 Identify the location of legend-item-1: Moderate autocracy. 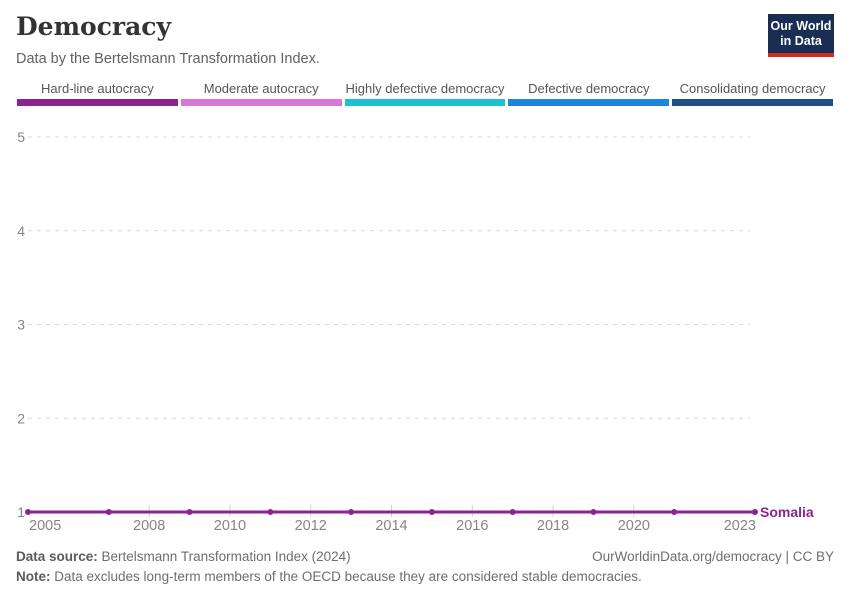
(261, 93).